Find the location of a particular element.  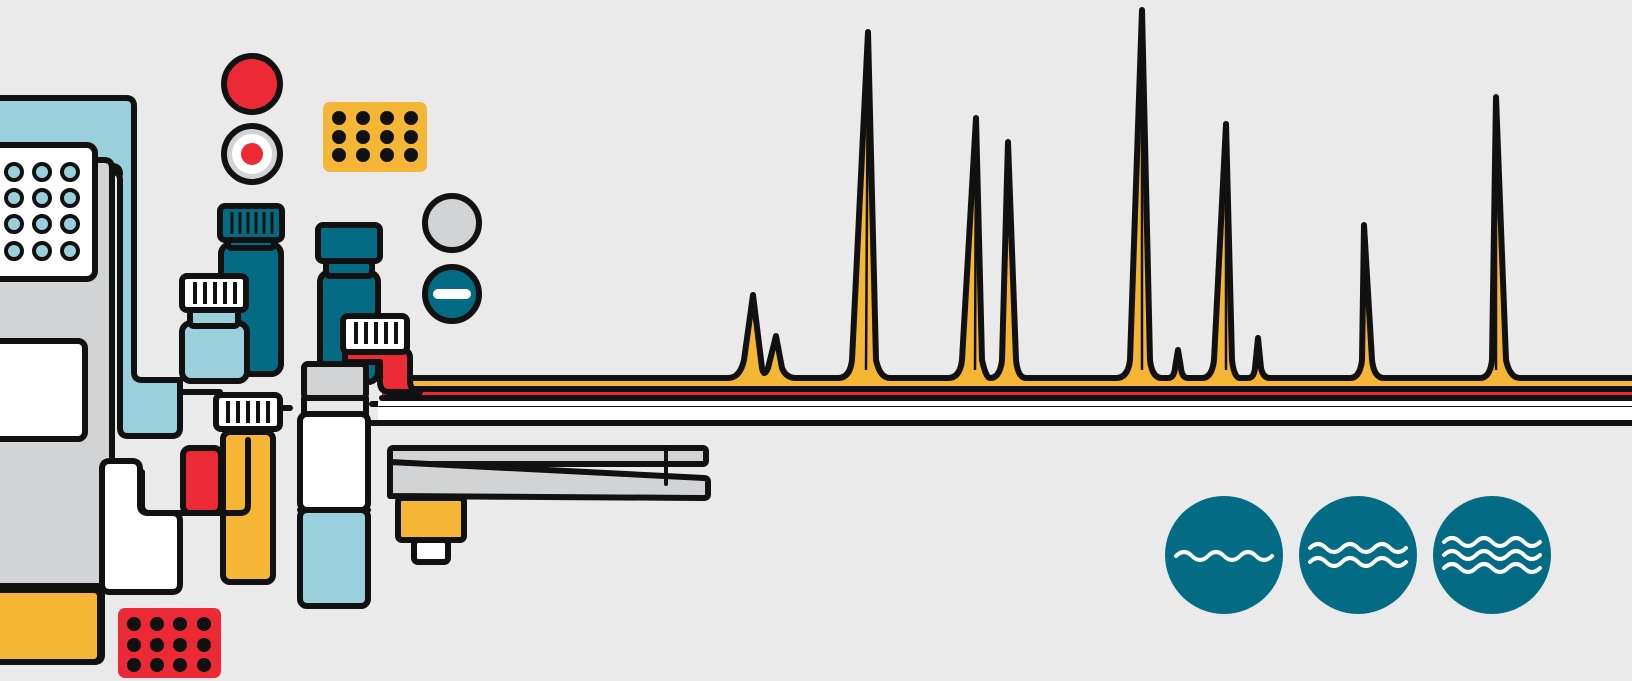

outlet-lines is located at coordinates (1000, 412).